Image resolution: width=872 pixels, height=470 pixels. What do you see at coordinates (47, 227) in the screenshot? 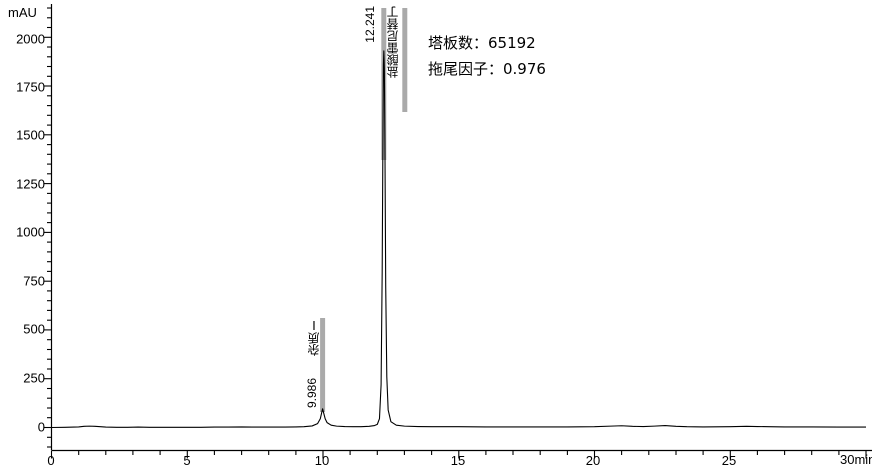
I see `y-axis-ticks` at bounding box center [47, 227].